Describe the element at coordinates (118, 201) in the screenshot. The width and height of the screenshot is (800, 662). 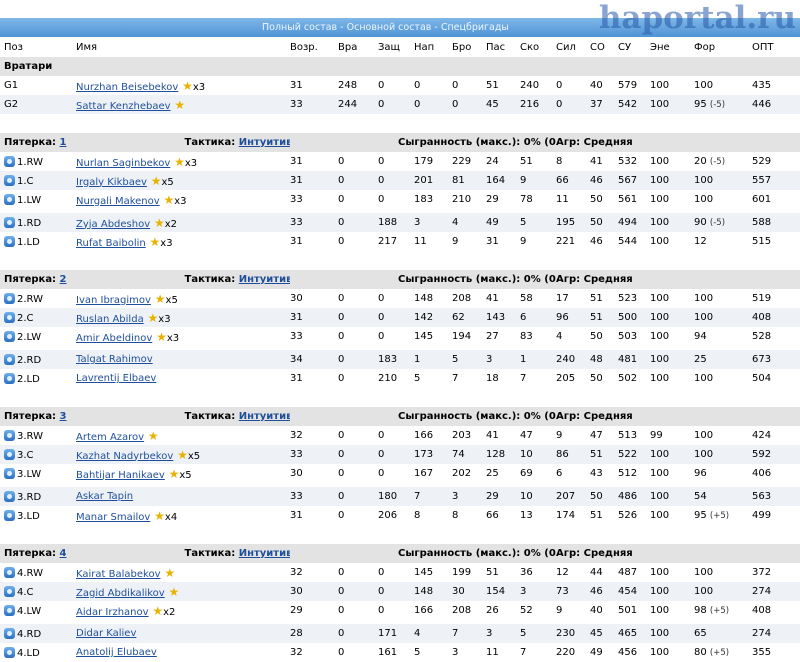
I see `player-name-link: Nurgali Makenov` at that location.